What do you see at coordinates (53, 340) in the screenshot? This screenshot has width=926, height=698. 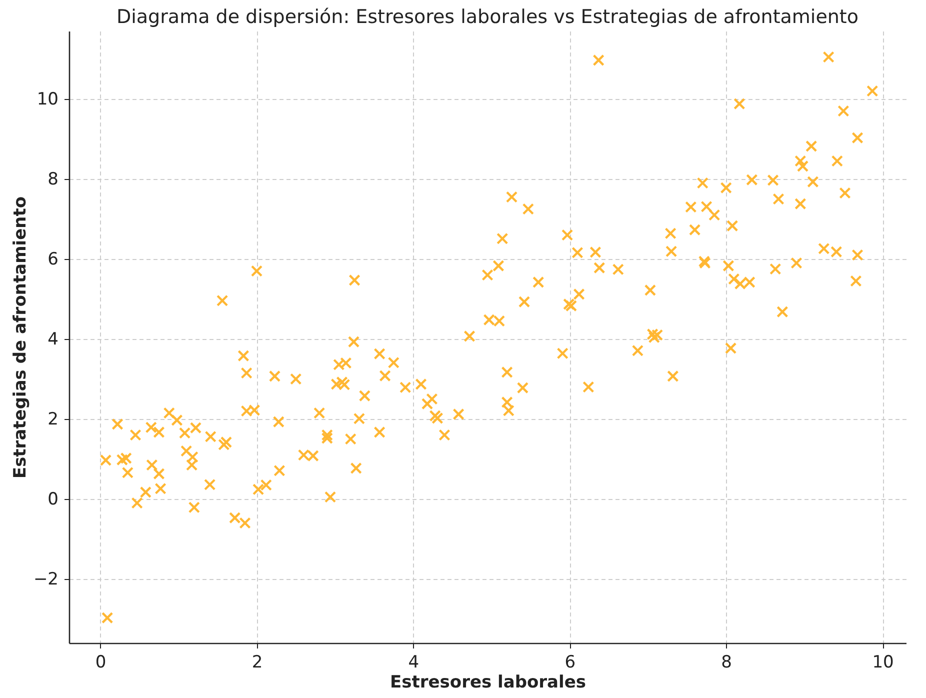 I see `y-tick-label: 4` at bounding box center [53, 340].